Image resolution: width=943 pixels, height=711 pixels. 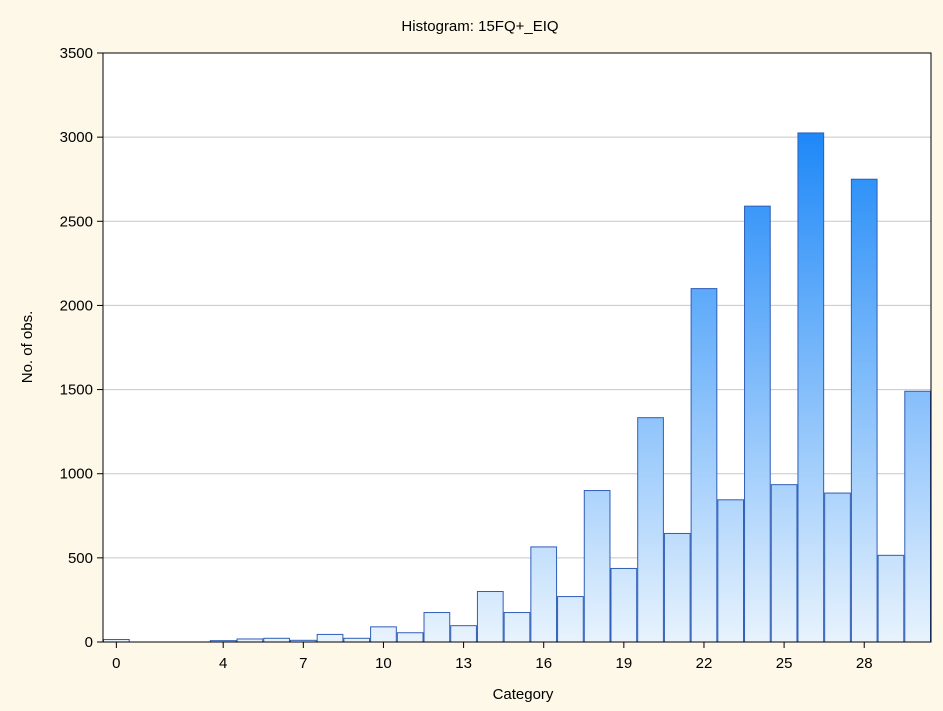 What do you see at coordinates (303, 663) in the screenshot?
I see `x-tick-label: 7` at bounding box center [303, 663].